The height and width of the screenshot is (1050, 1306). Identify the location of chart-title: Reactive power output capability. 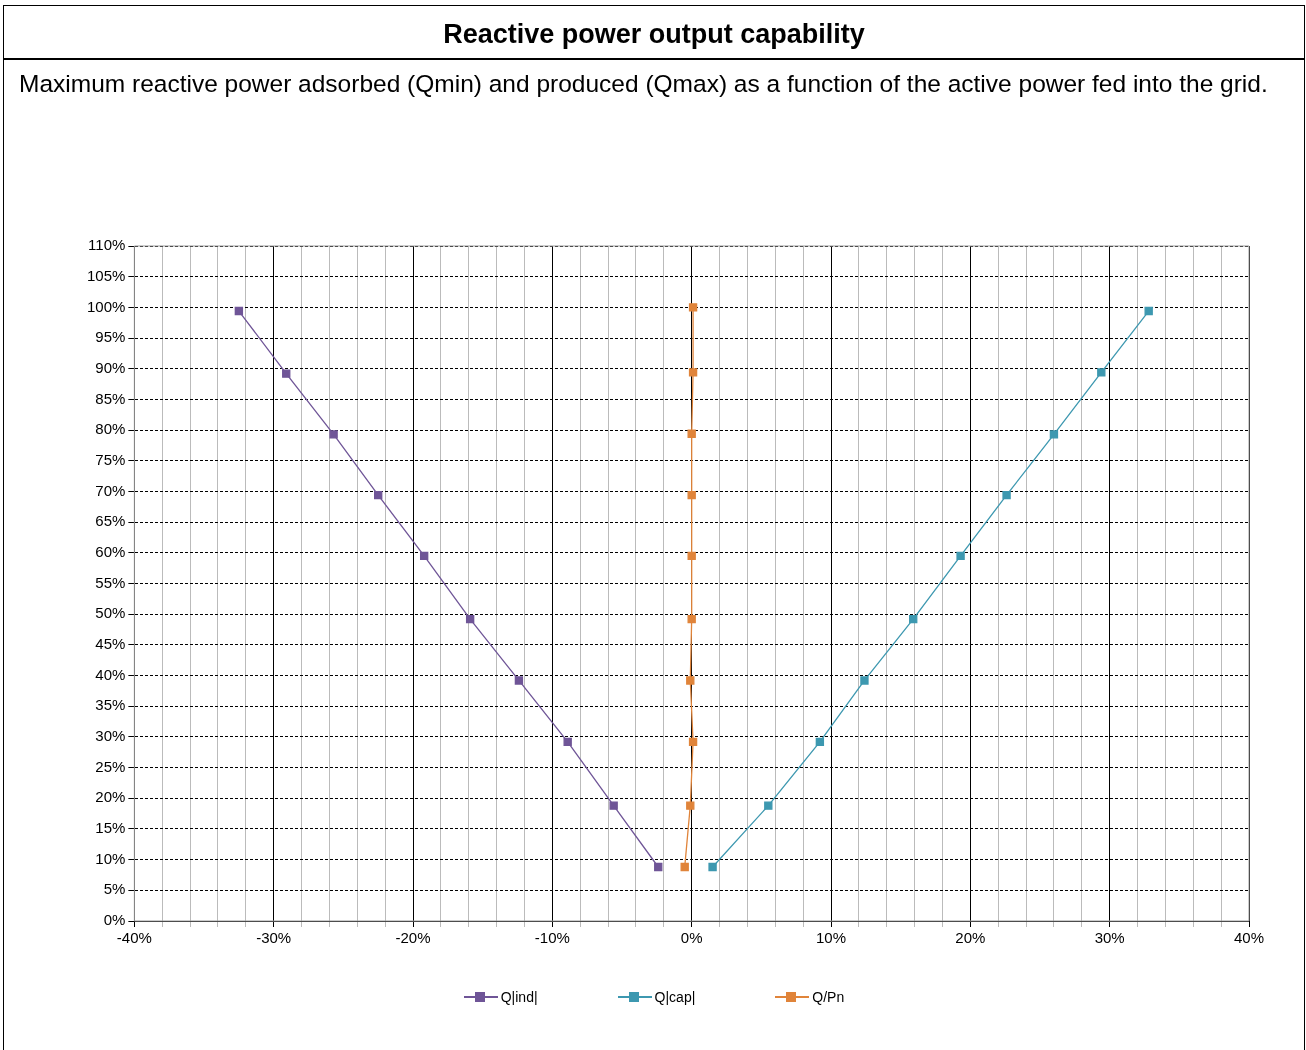
(654, 33).